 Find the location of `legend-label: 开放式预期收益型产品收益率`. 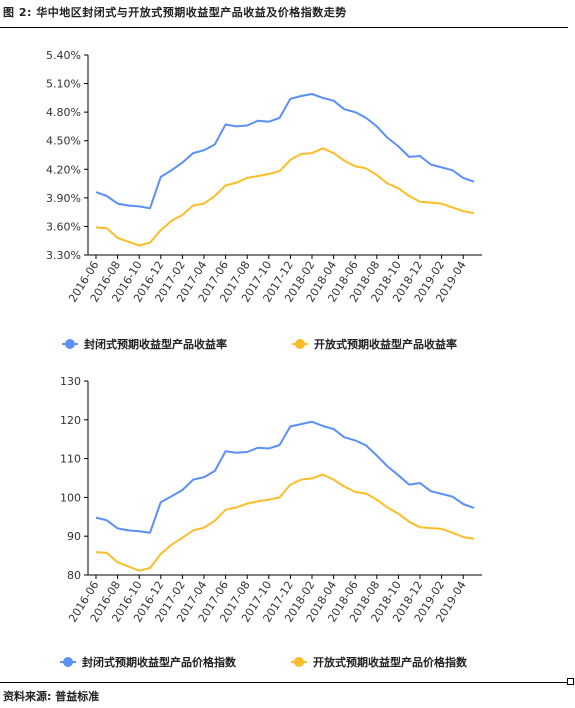

legend-label: 开放式预期收益型产品收益率 is located at coordinates (385, 344).